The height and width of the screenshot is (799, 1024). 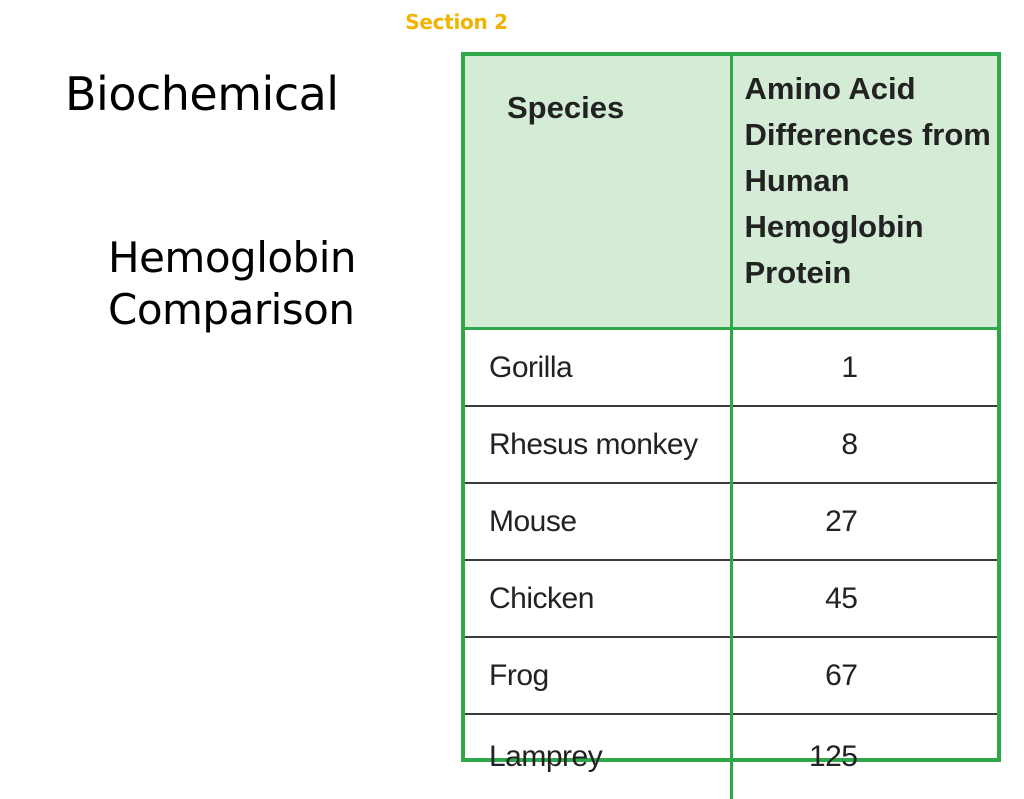 I want to click on differences-cell: 1, so click(x=864, y=368).